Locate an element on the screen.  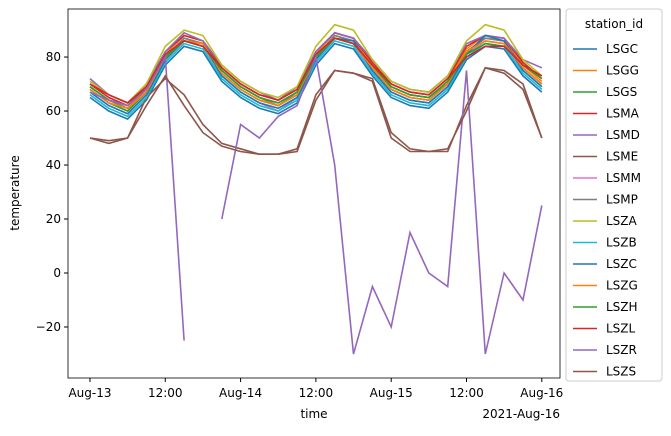
legend-label: LSMD is located at coordinates (623, 135).